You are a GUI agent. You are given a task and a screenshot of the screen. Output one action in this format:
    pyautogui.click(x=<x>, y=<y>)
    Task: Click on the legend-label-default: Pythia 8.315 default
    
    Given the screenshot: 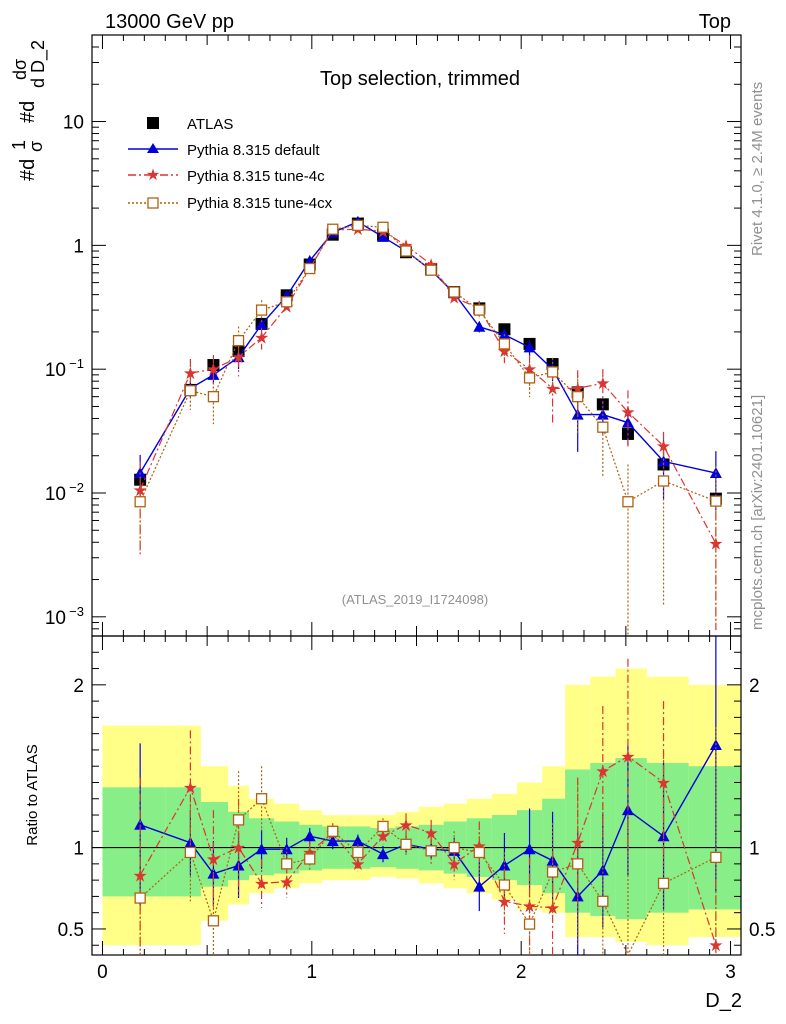 What is the action you would take?
    pyautogui.click(x=253, y=150)
    